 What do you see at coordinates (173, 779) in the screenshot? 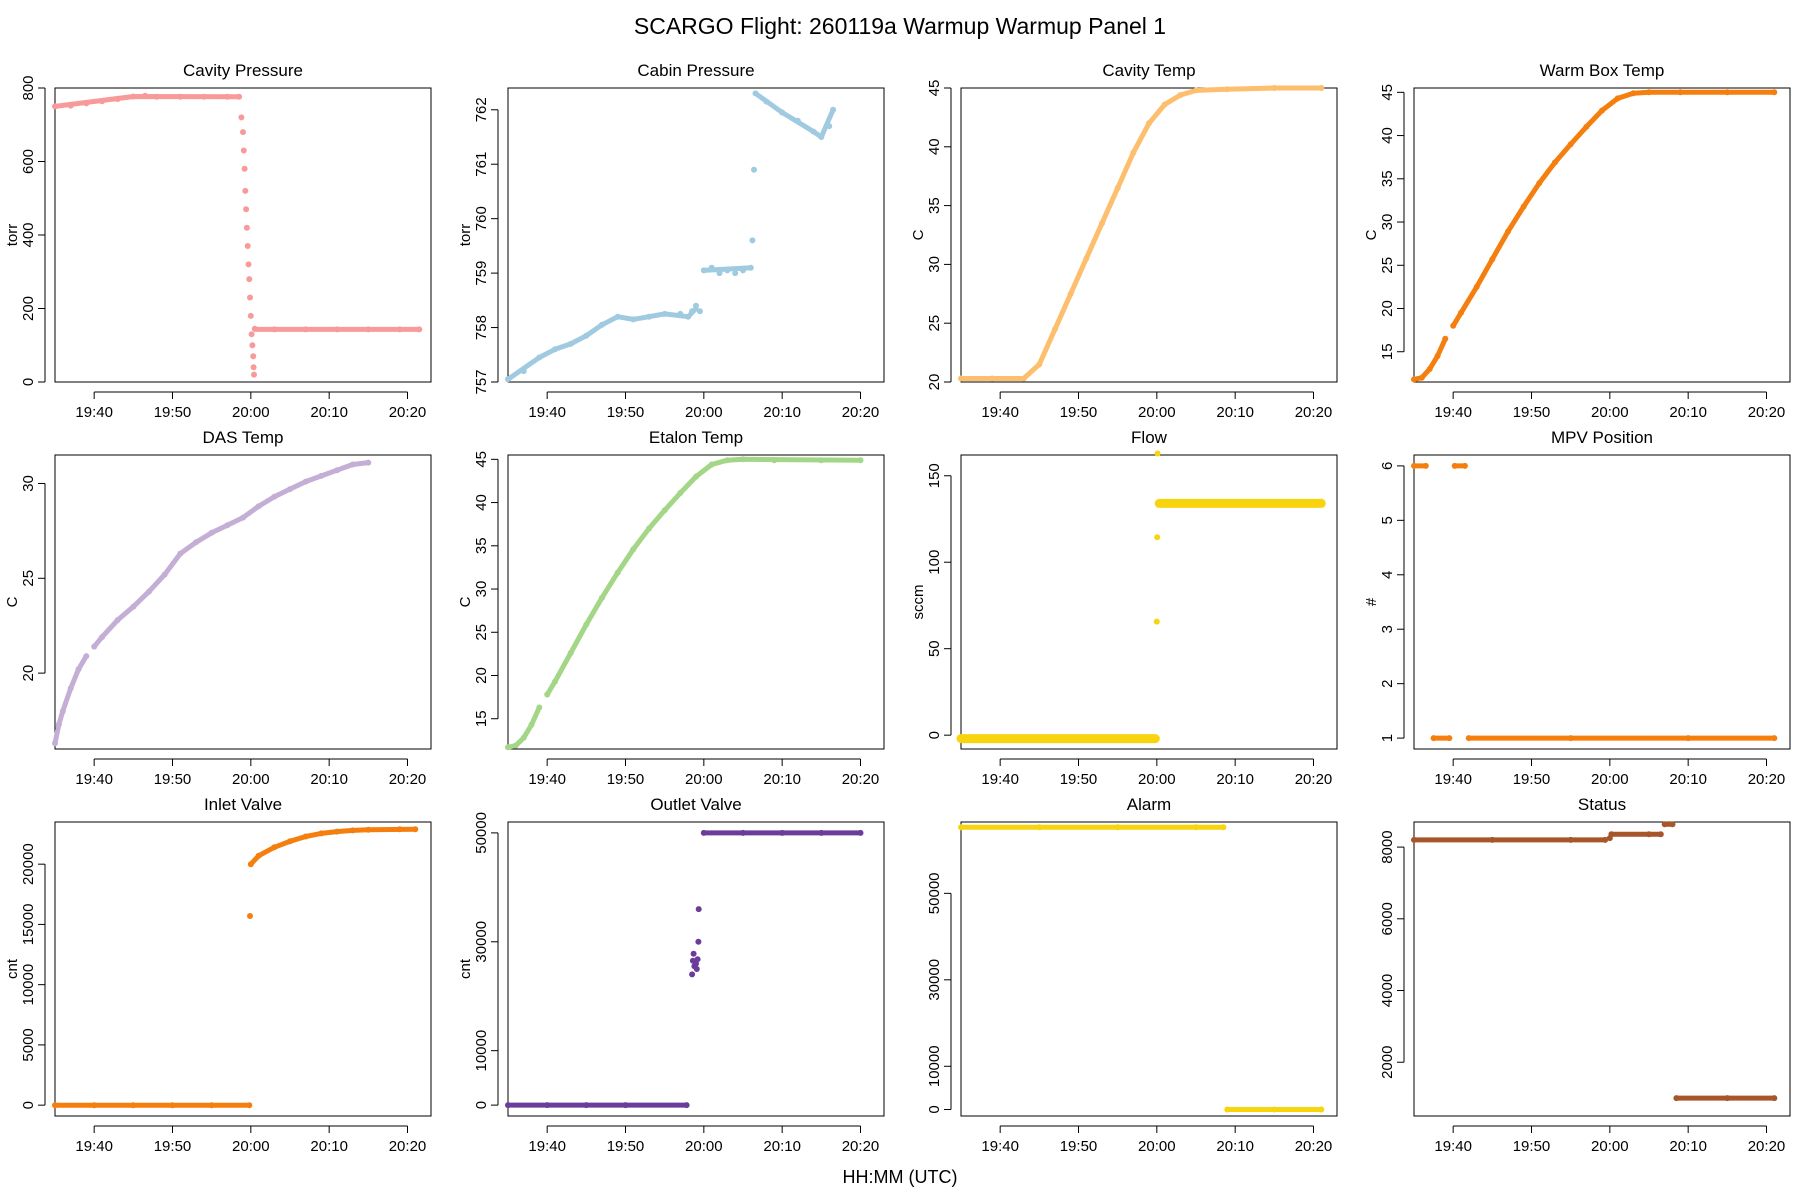
I see `das-temp-x-tick-label: 19:50` at bounding box center [173, 779].